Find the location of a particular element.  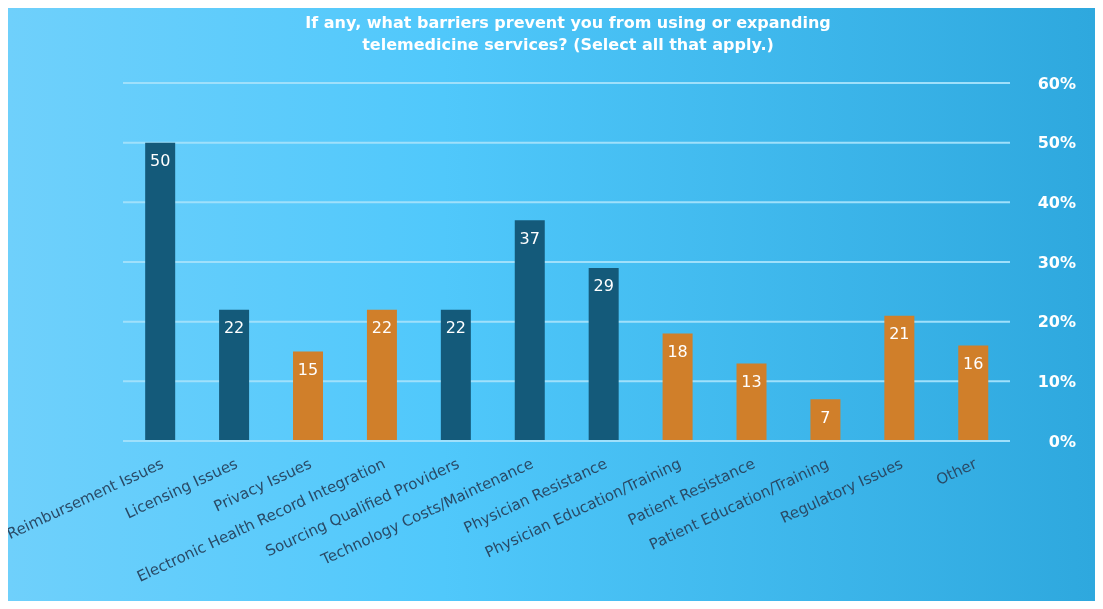

data-label: 37 is located at coordinates (529, 238).